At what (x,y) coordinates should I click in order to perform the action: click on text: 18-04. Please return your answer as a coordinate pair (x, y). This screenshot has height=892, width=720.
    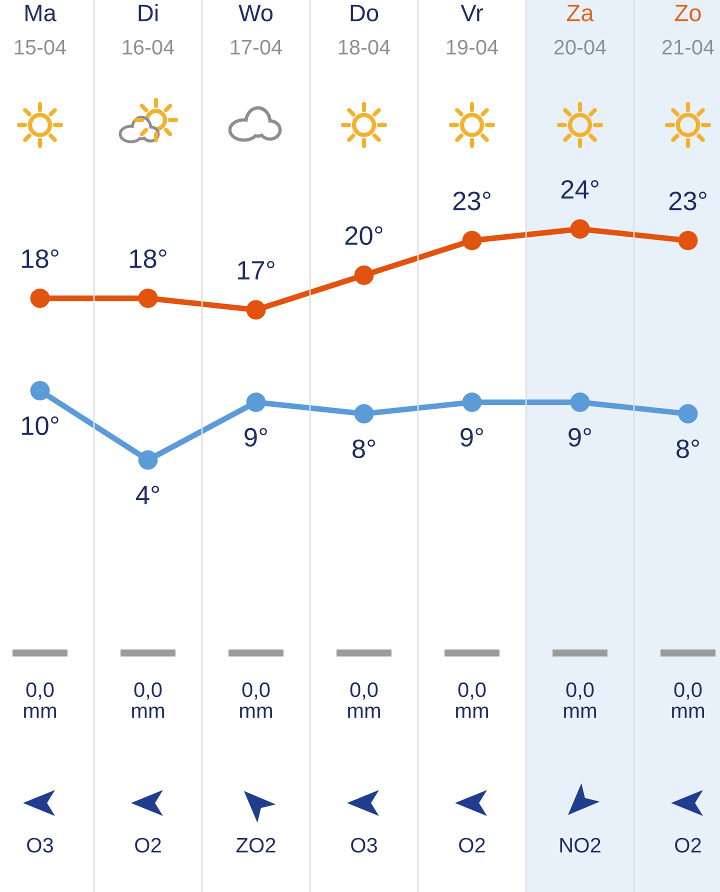
    Looking at the image, I should click on (364, 47).